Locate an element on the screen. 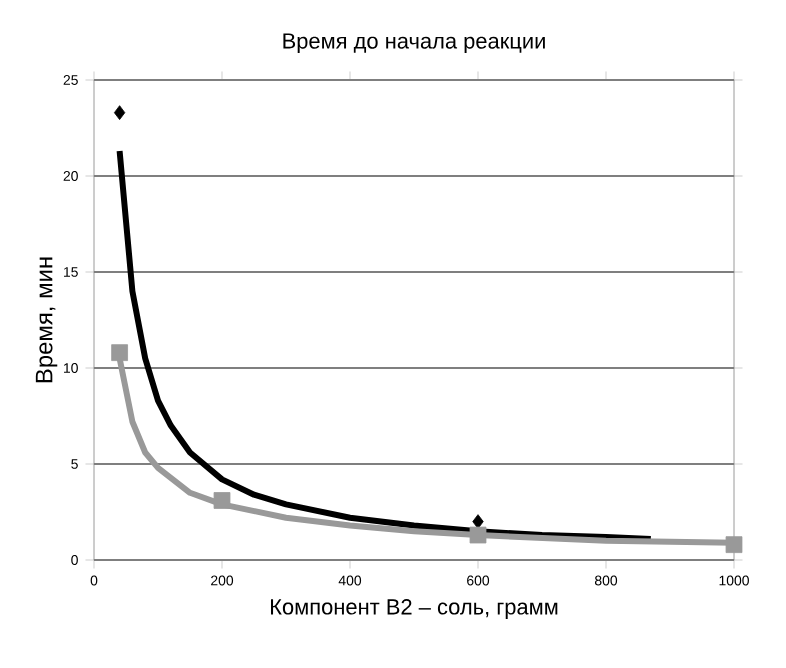 Image resolution: width=786 pixels, height=668 pixels. x-axis-title: Компонент В2 – соль, грамм is located at coordinates (414, 609).